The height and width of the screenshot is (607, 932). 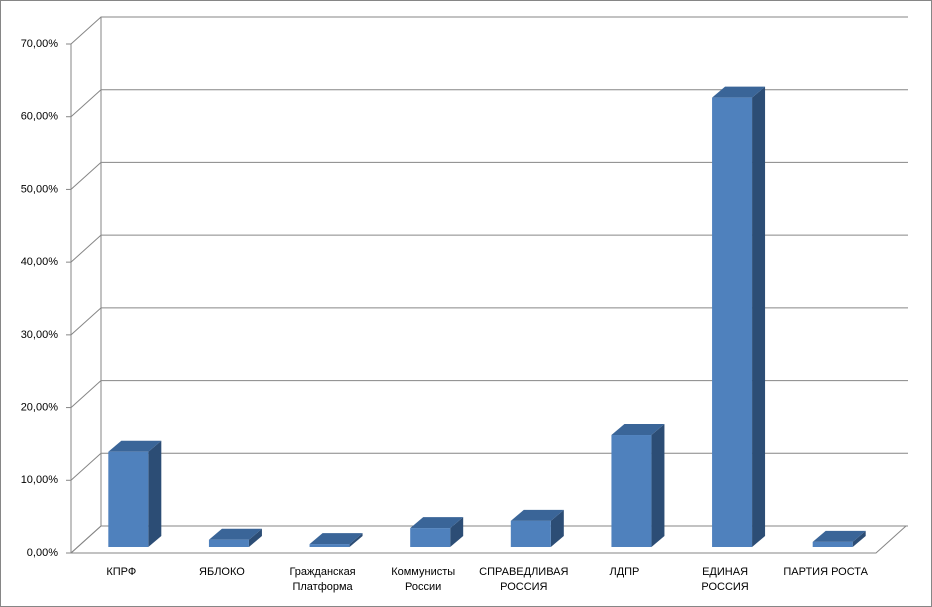 I want to click on y-tick-label: 50,00%, so click(x=40, y=189).